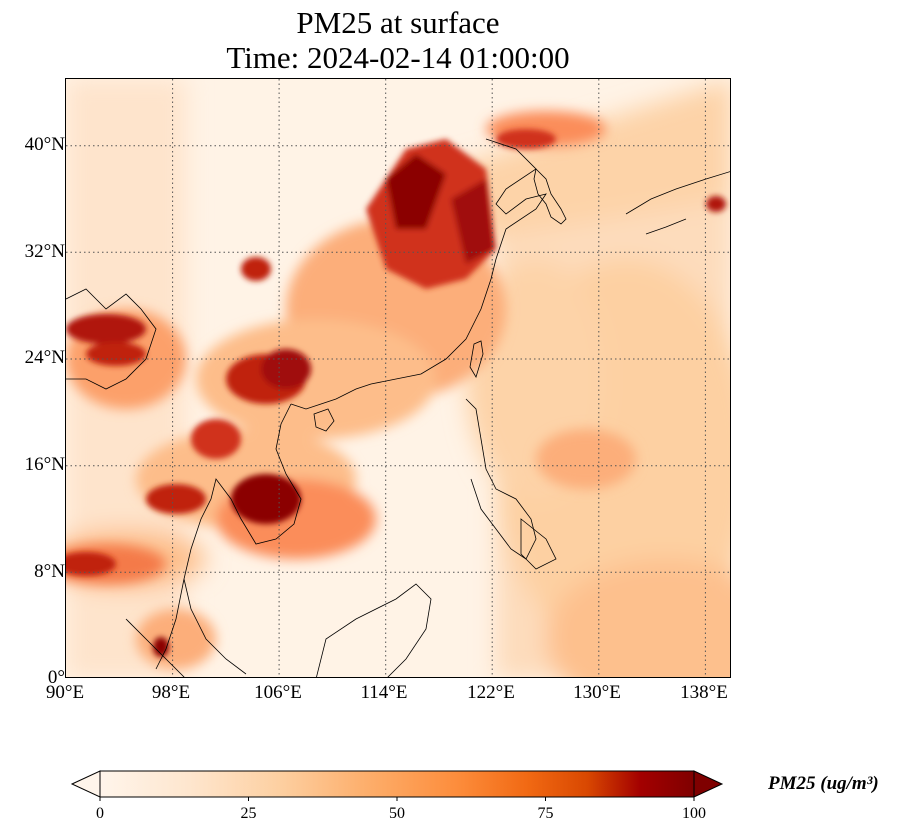  Describe the element at coordinates (398, 57) in the screenshot. I see `map-title-line2: Time: 2024-02-14 01:00:00` at that location.